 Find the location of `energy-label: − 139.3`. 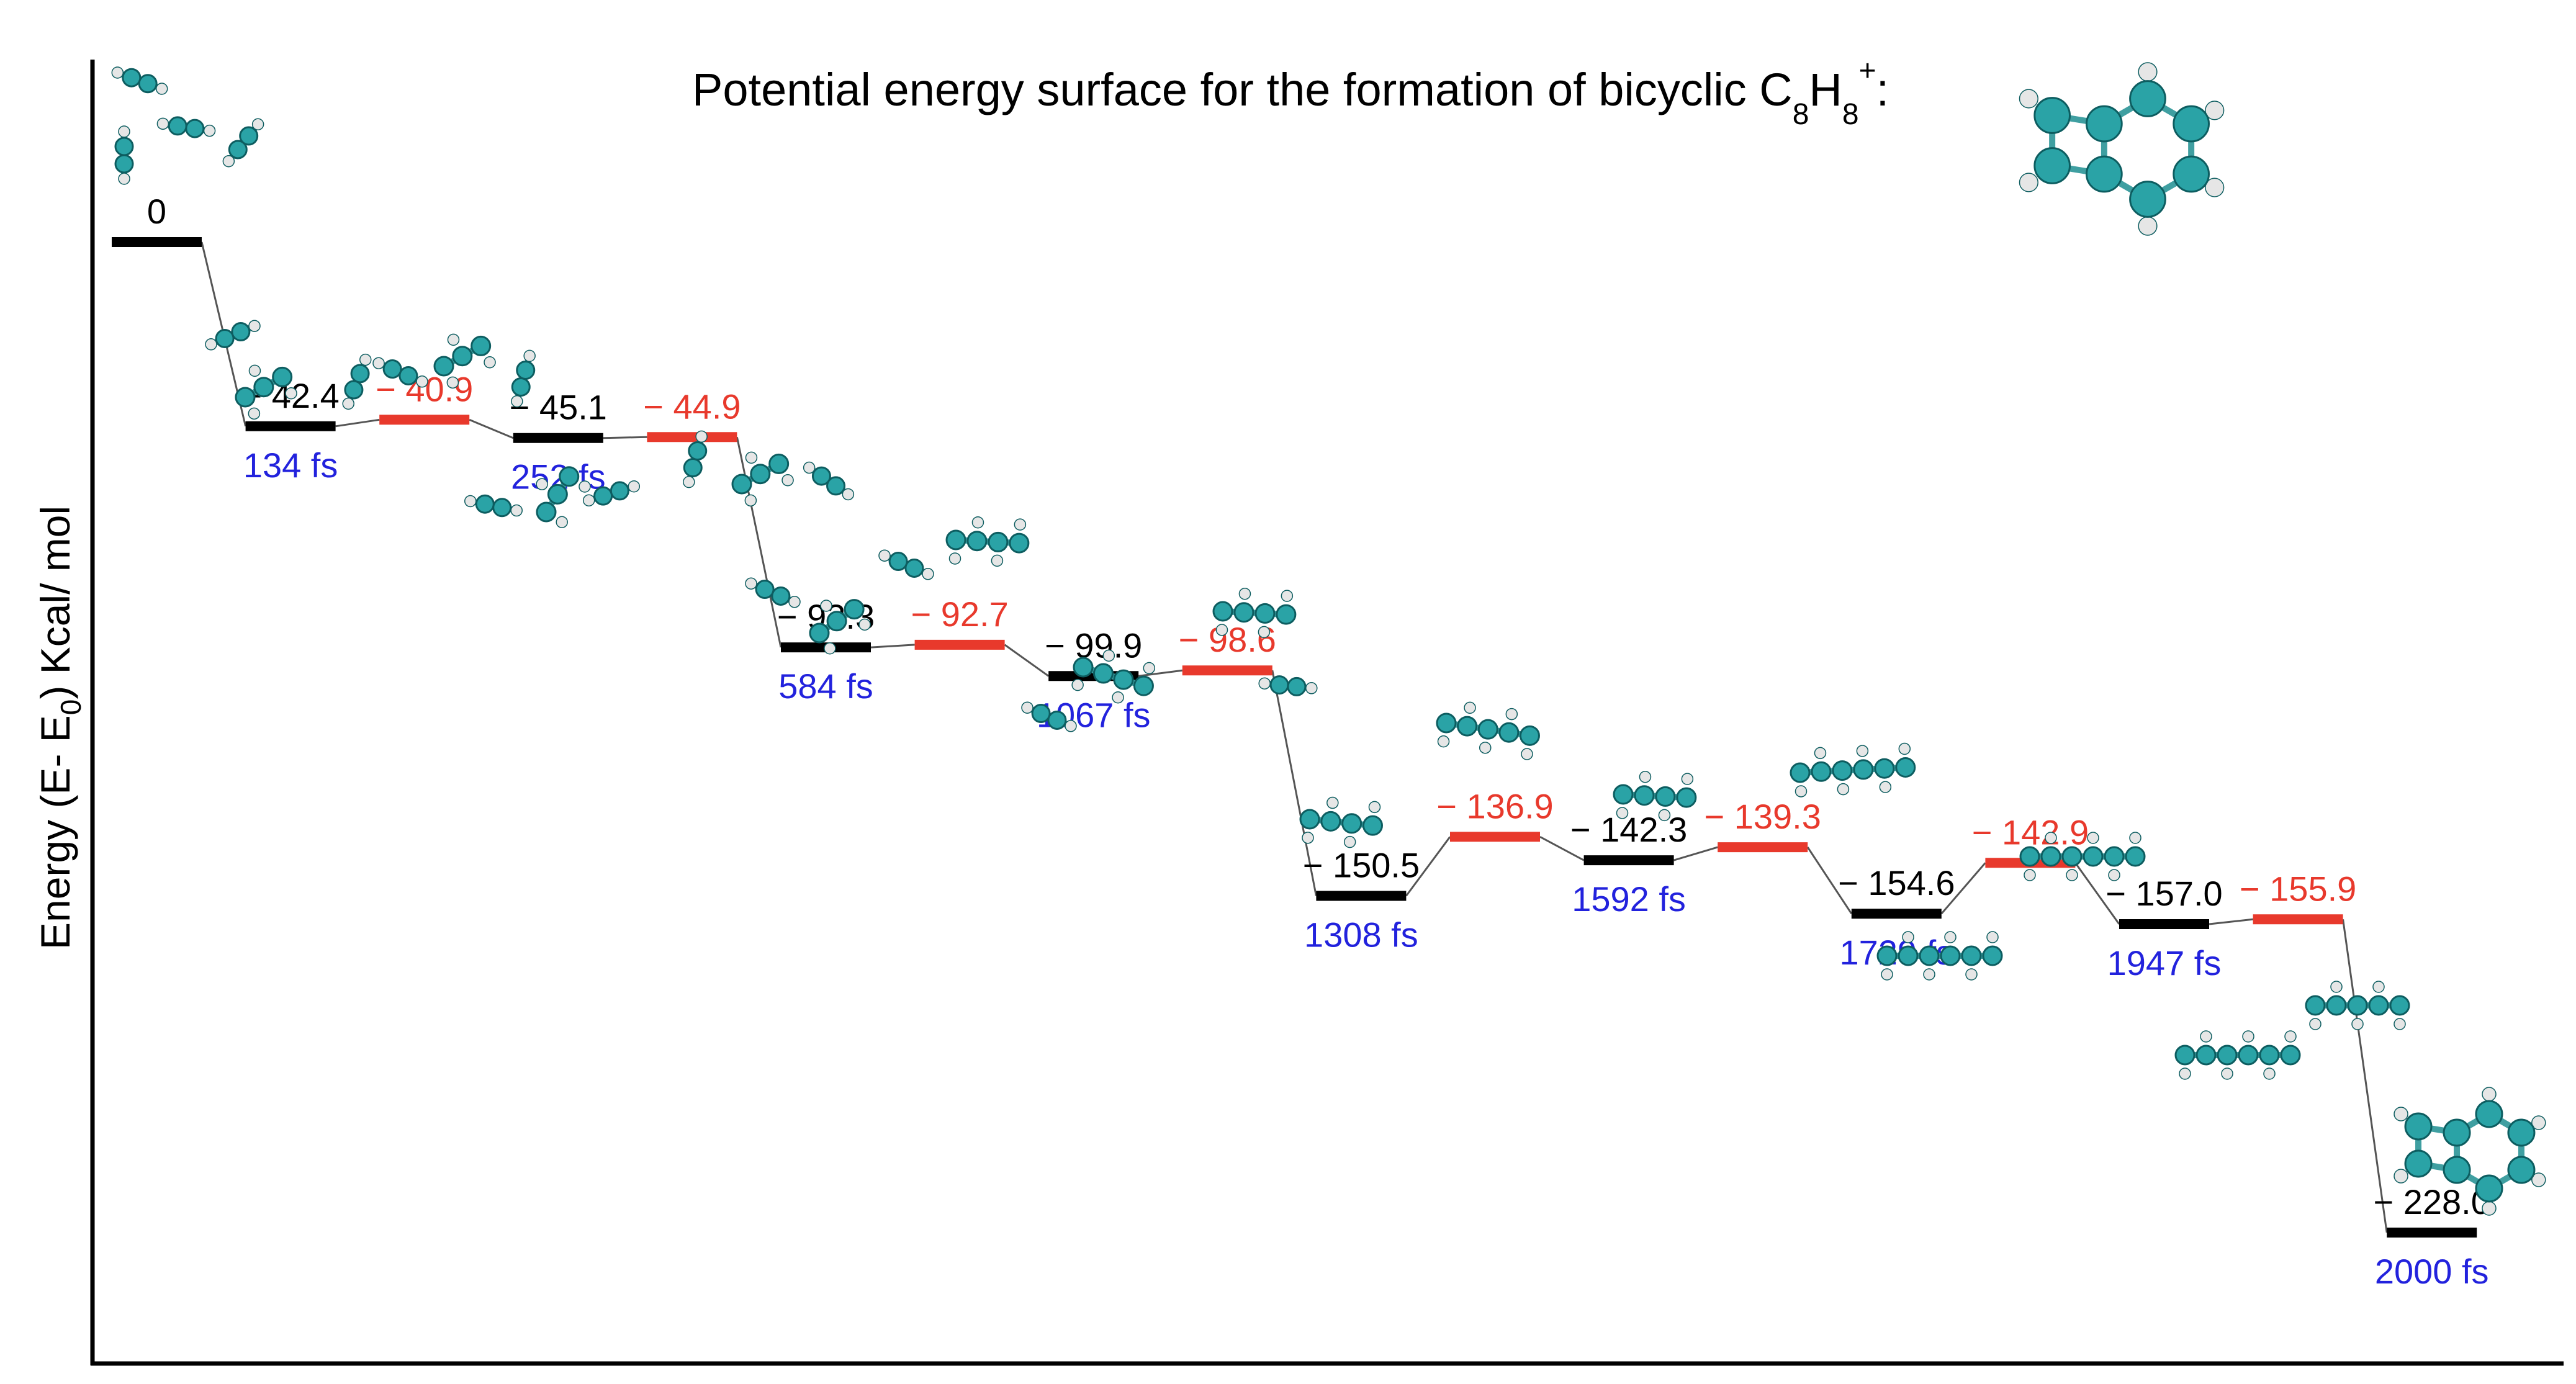

energy-label: − 139.3 is located at coordinates (1762, 816).